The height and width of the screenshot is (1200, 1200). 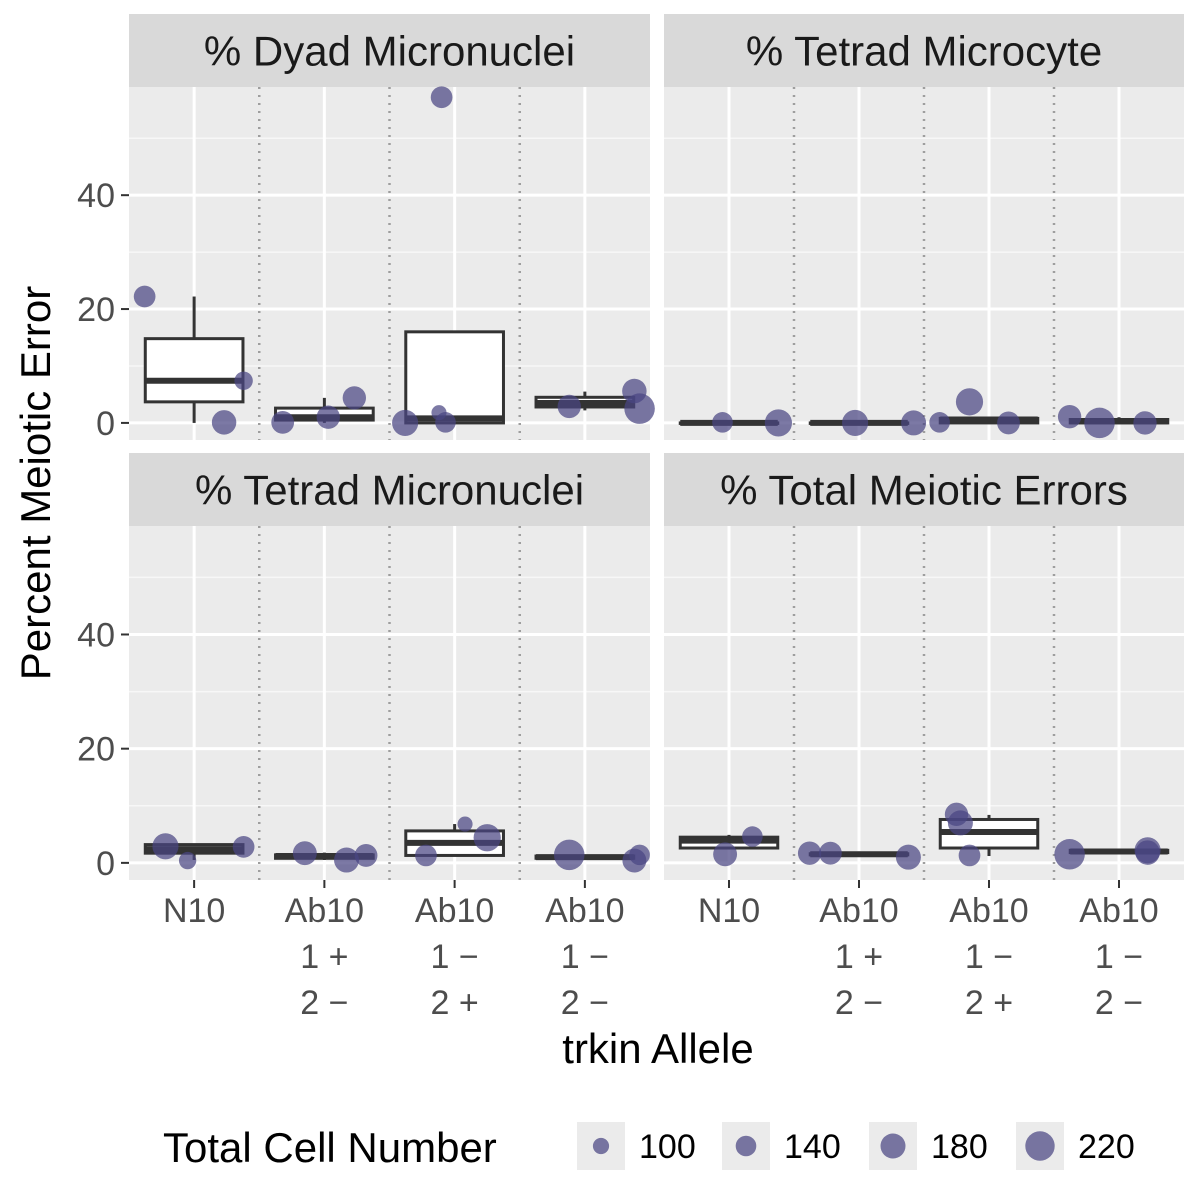 I want to click on legend-title: Total Cell Number, so click(x=330, y=1147).